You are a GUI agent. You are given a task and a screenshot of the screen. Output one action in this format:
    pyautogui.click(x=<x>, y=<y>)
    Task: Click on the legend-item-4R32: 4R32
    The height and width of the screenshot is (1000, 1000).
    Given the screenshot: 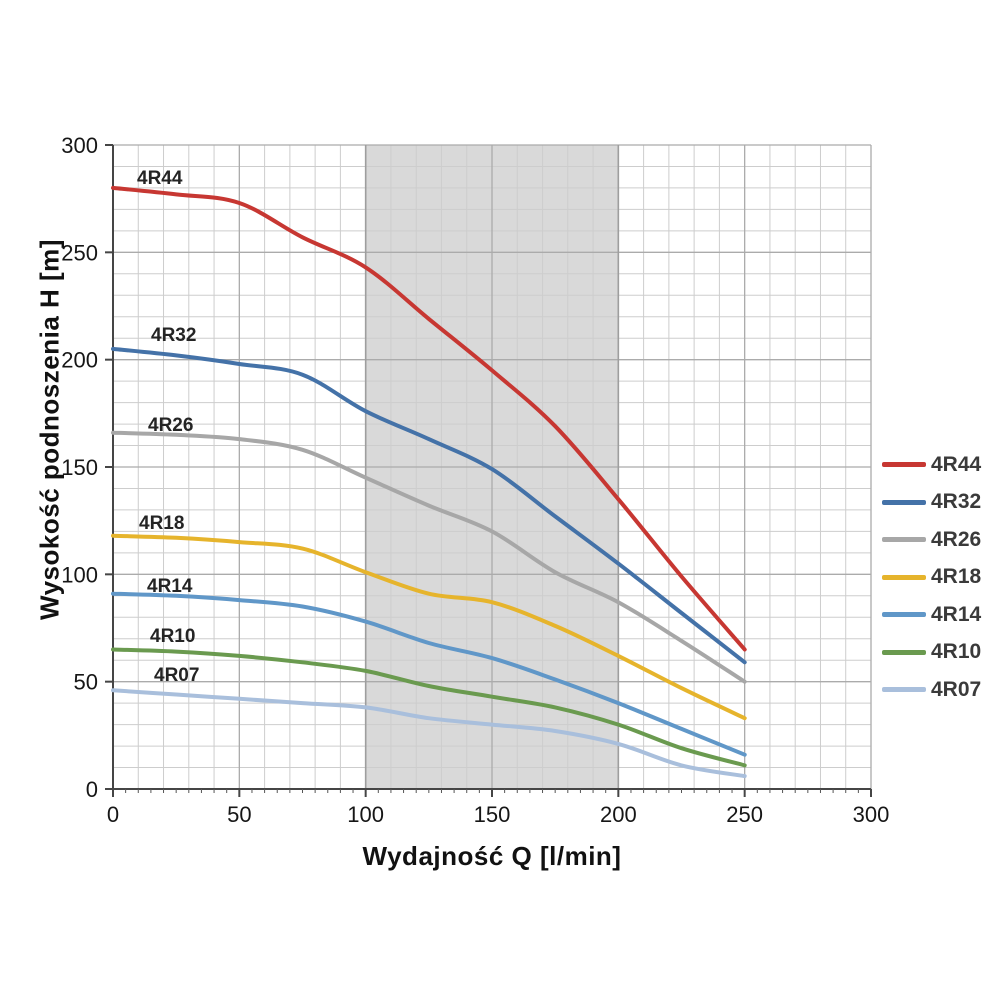 What is the action you would take?
    pyautogui.click(x=939, y=503)
    